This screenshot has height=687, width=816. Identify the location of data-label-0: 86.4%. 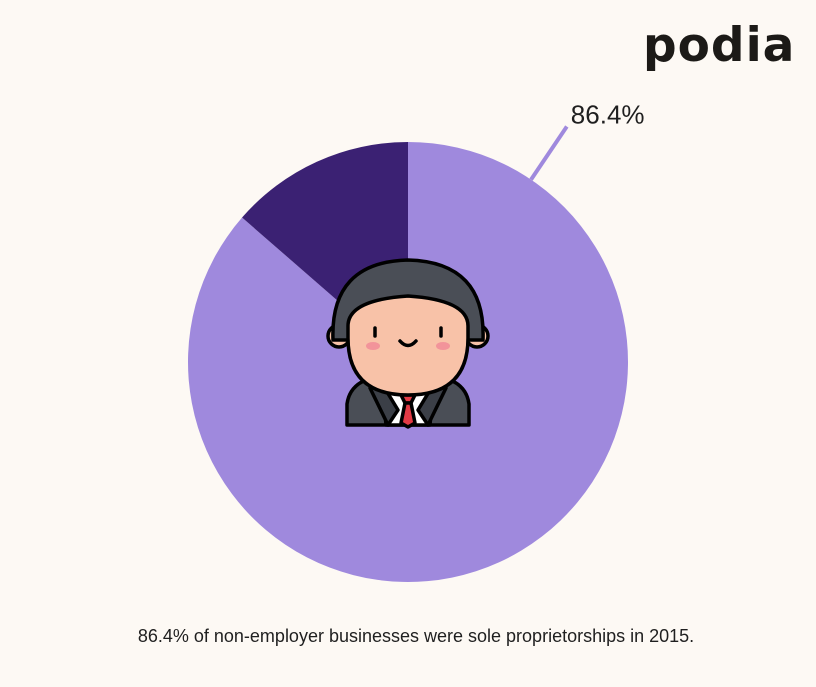
(608, 115).